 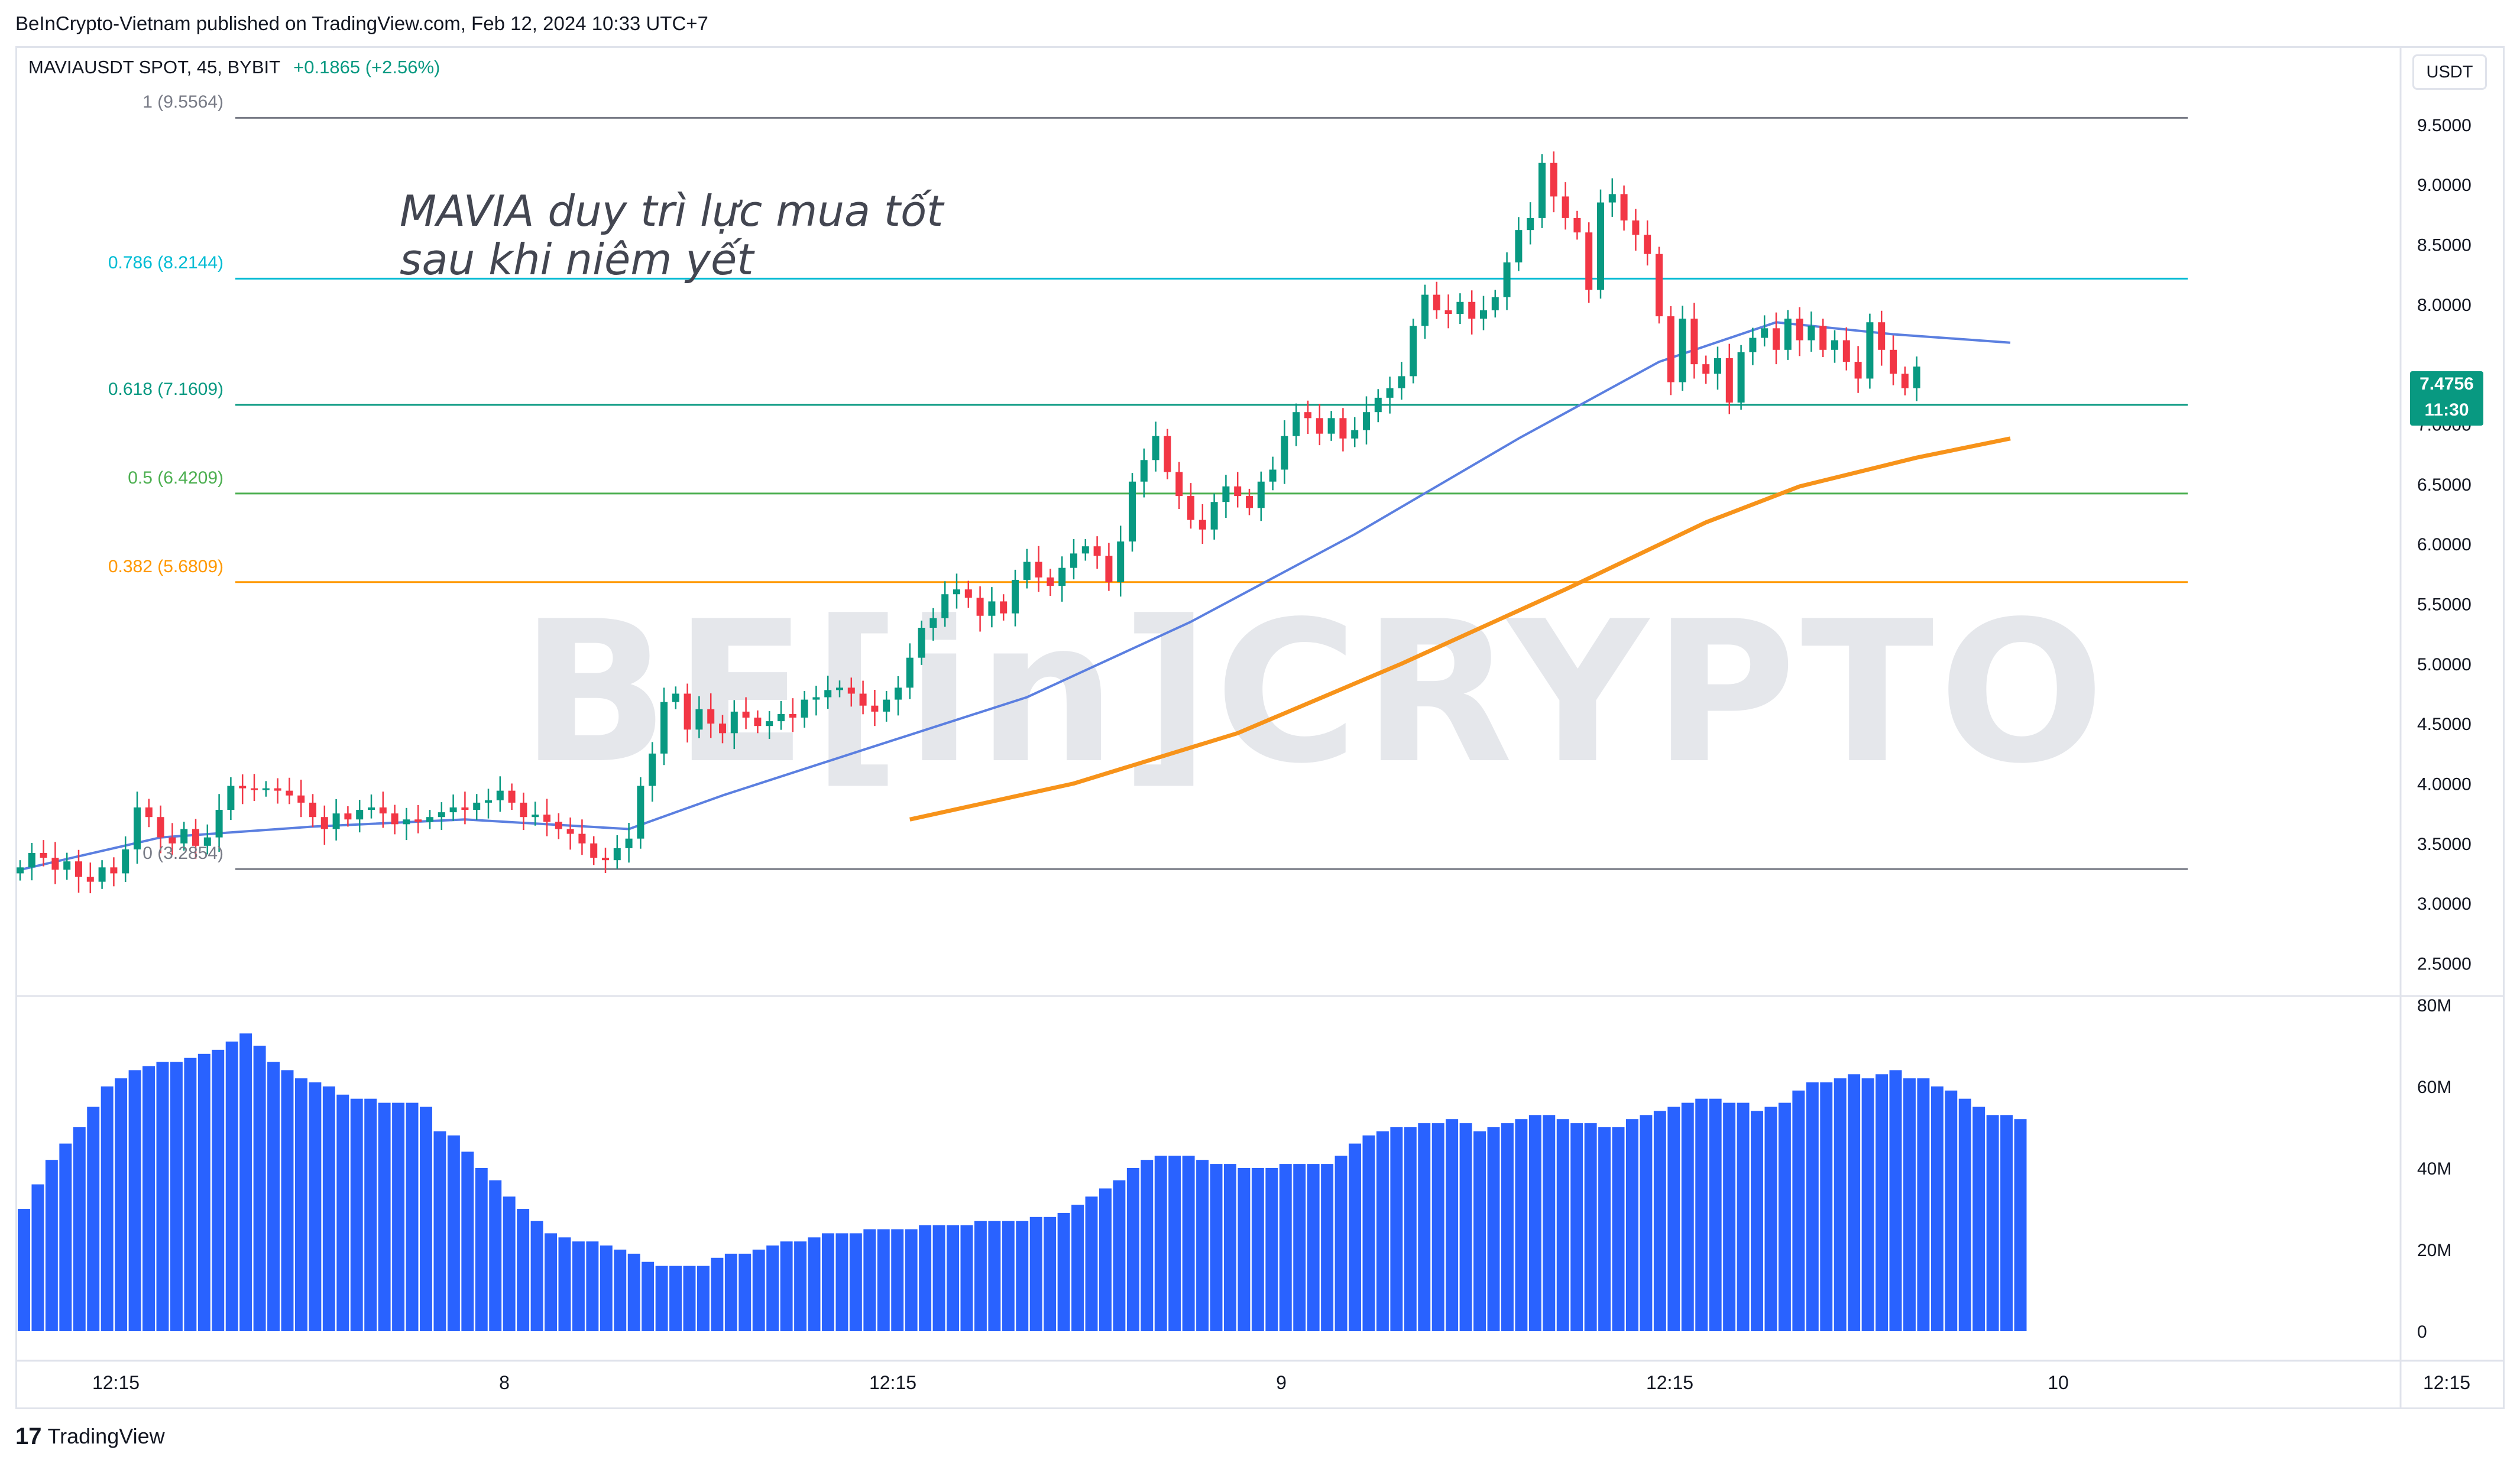 What do you see at coordinates (2444, 964) in the screenshot?
I see `price-tick-label: 2.5000` at bounding box center [2444, 964].